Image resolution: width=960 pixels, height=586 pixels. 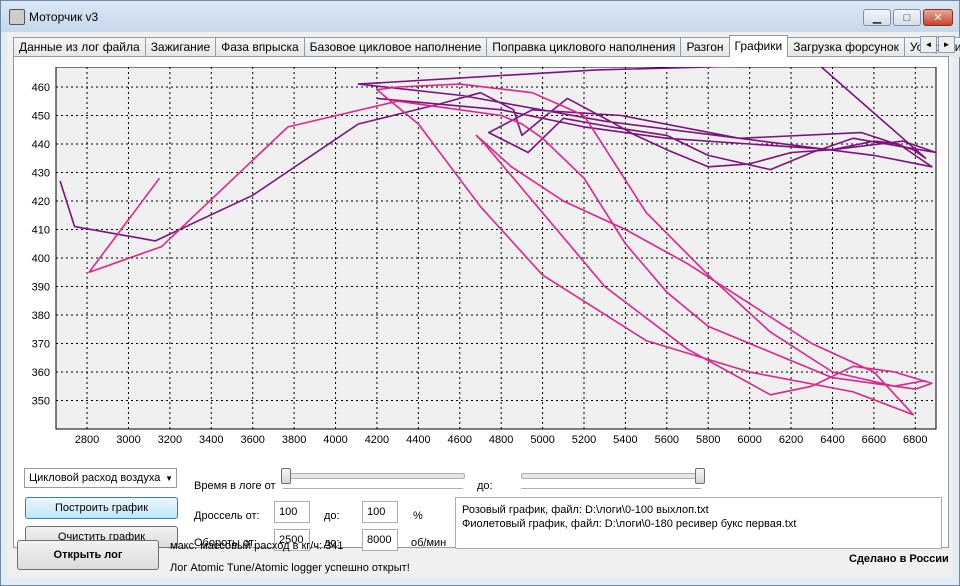 What do you see at coordinates (418, 440) in the screenshot?
I see `x-tick-label: 4400` at bounding box center [418, 440].